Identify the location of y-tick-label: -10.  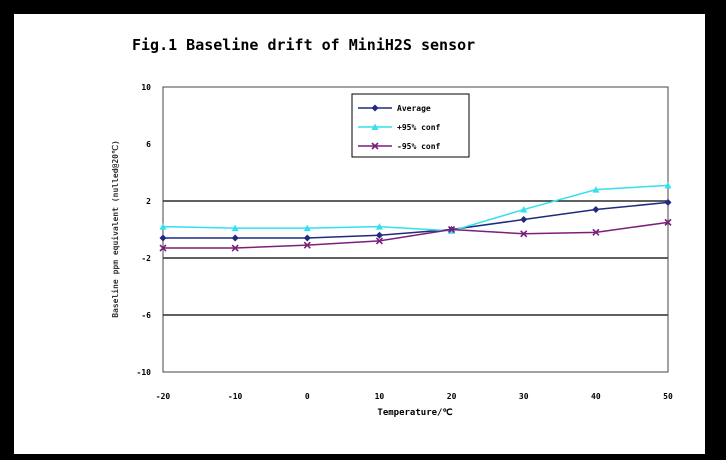
(144, 372).